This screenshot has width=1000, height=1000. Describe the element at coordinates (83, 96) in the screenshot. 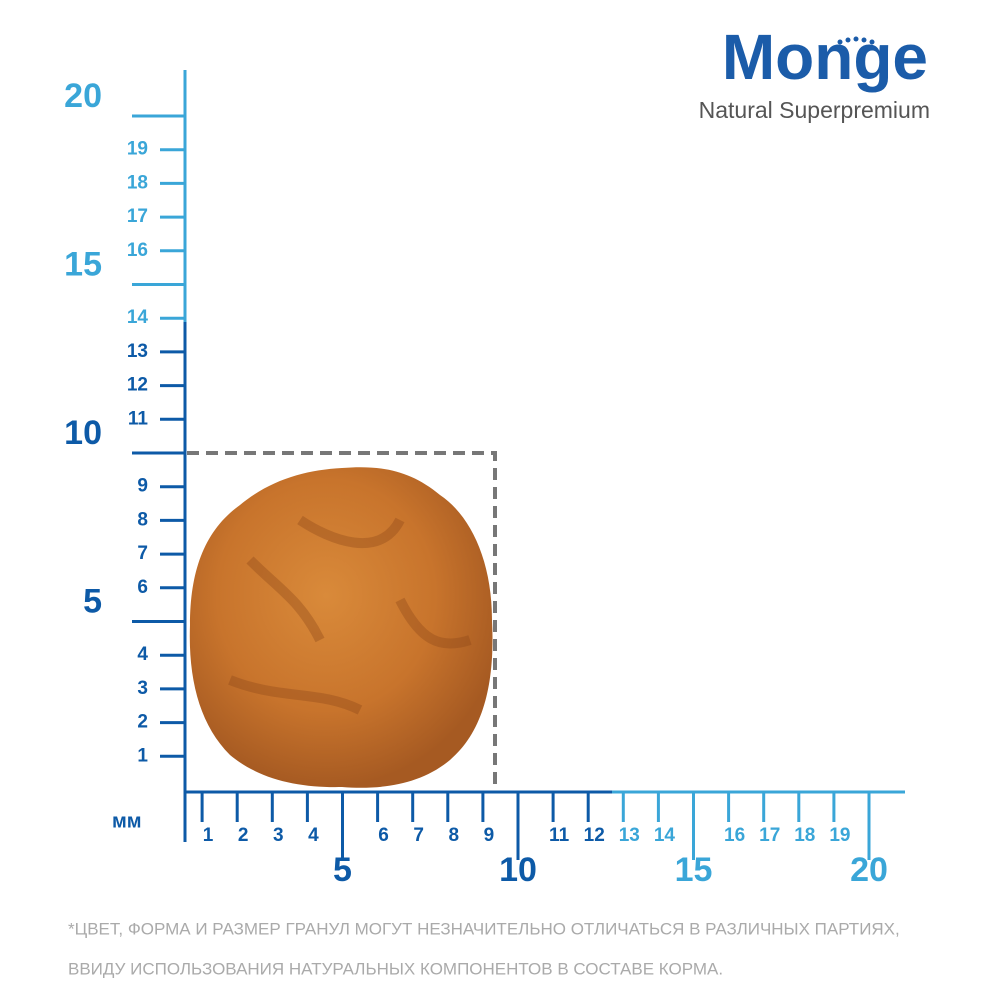

I see `y-label-major: 20` at that location.